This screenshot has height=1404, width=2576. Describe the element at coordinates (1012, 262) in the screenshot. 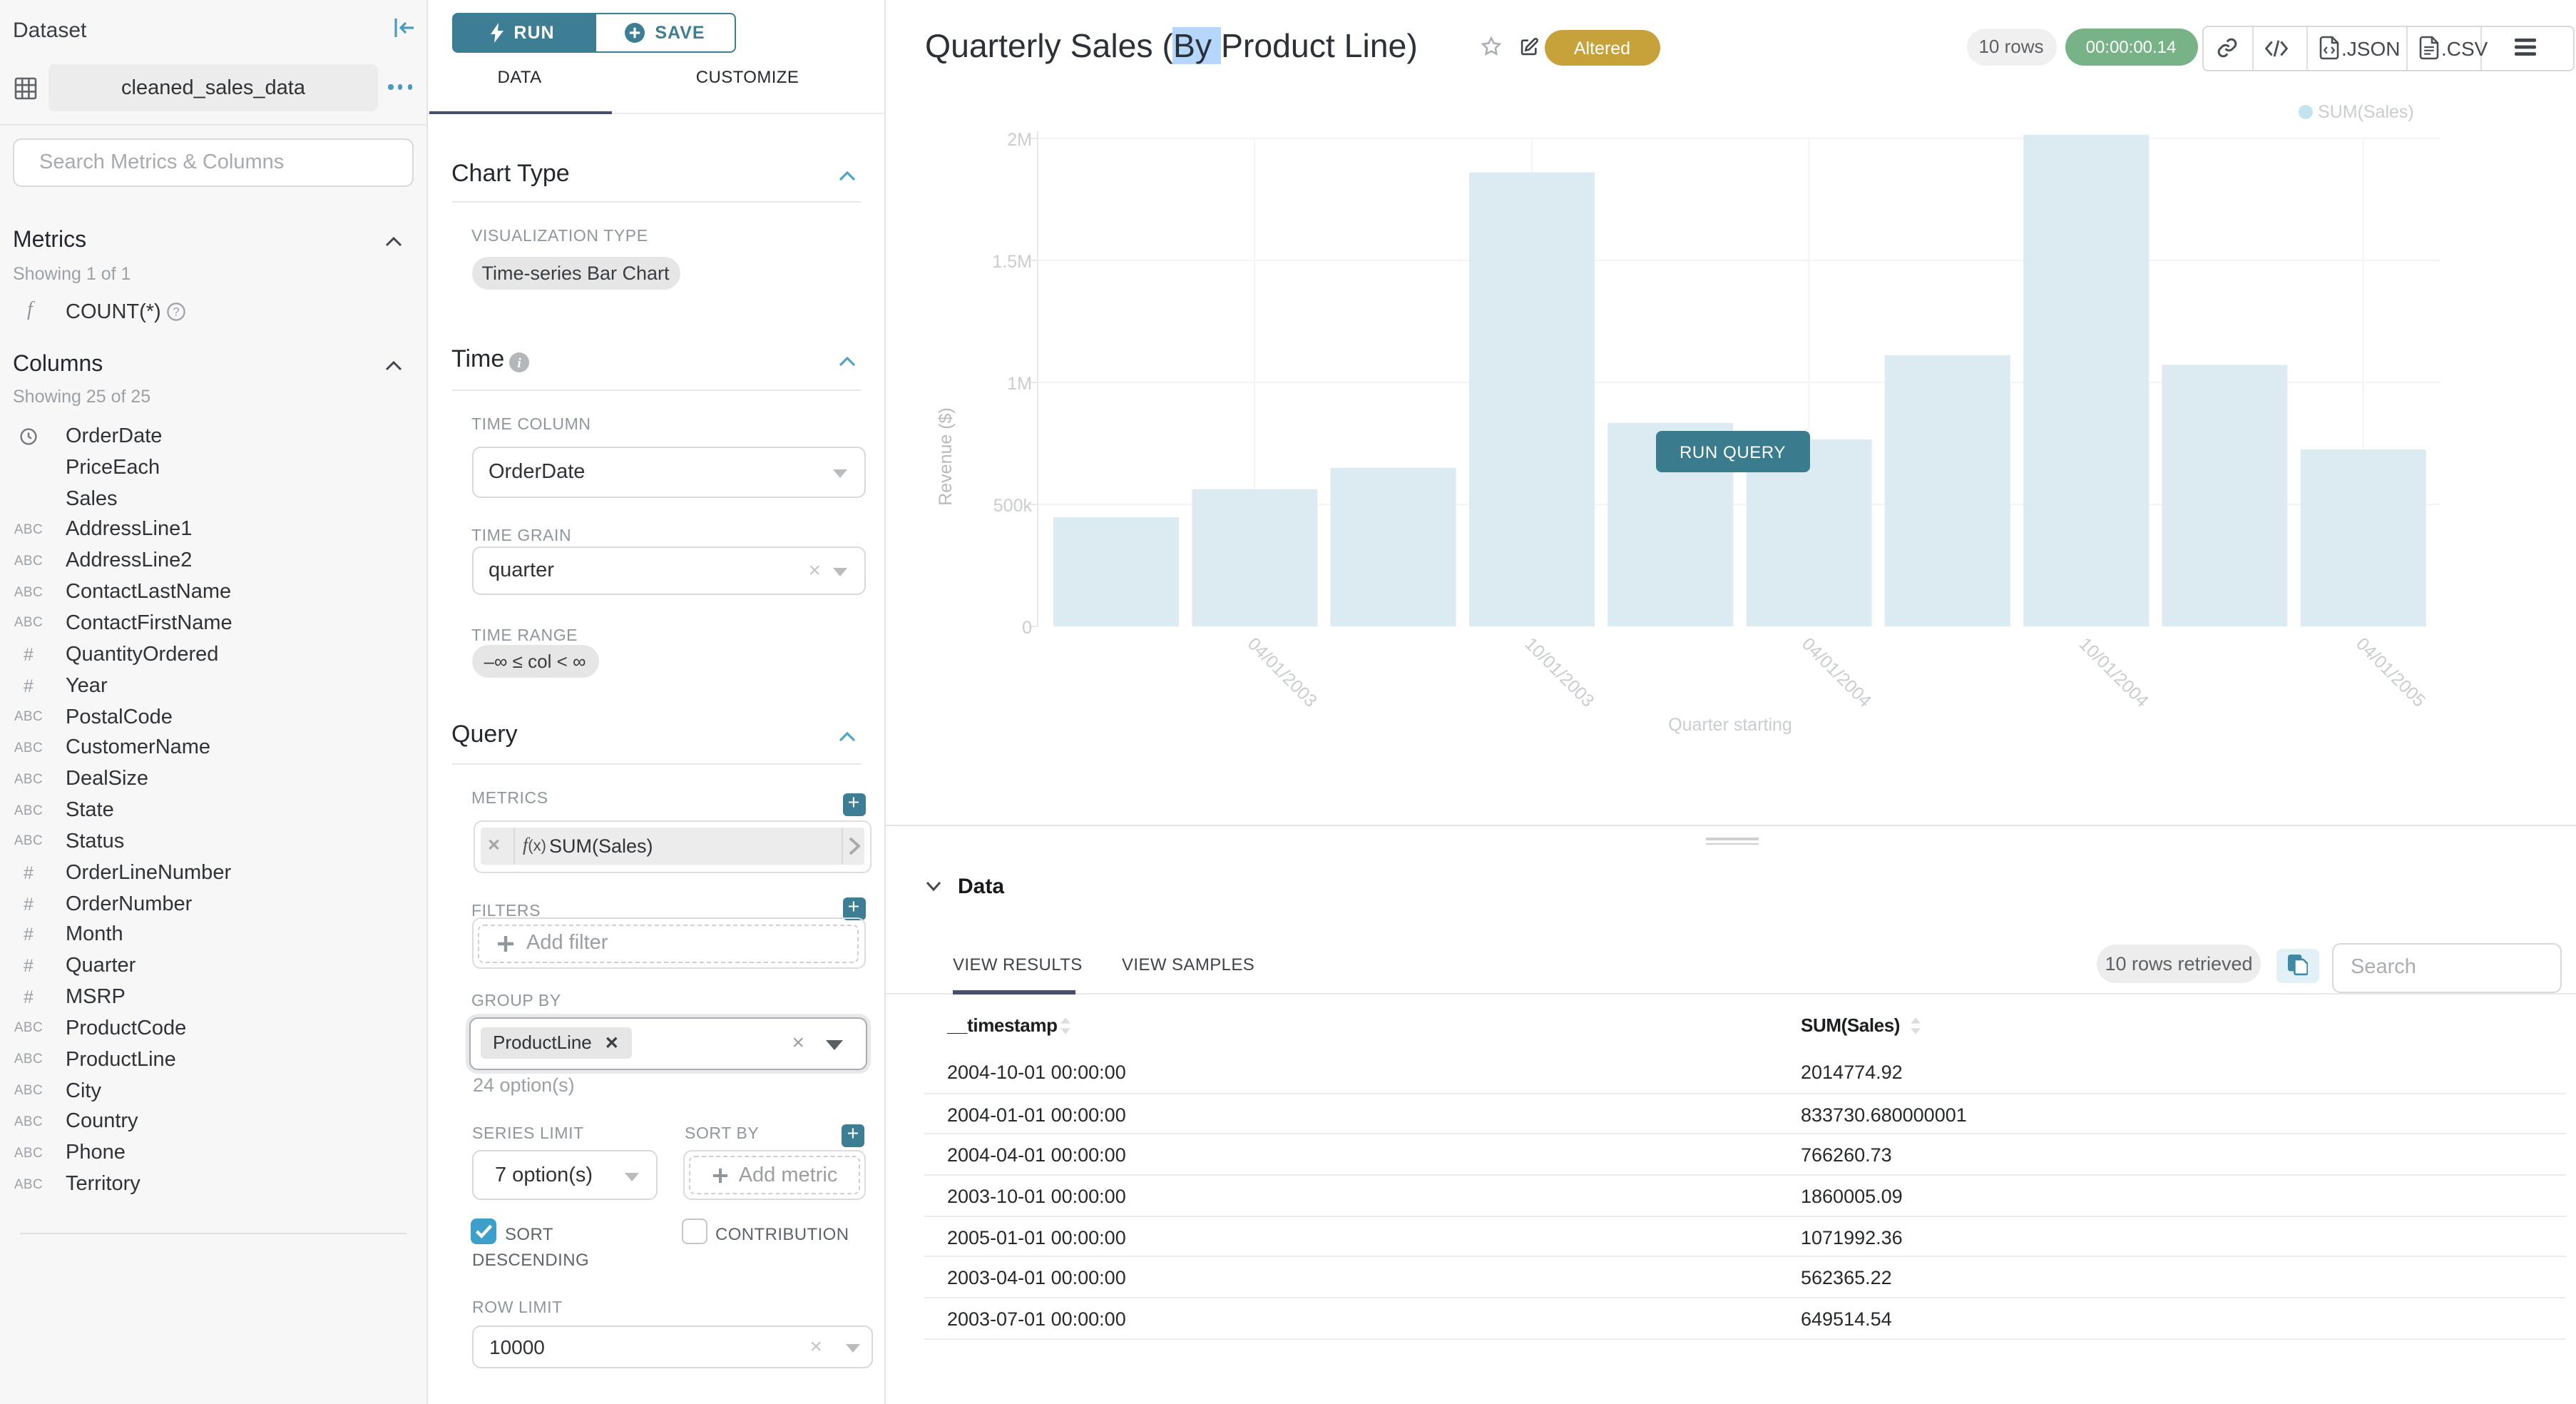

I see `svg-text: 1.5M` at that location.